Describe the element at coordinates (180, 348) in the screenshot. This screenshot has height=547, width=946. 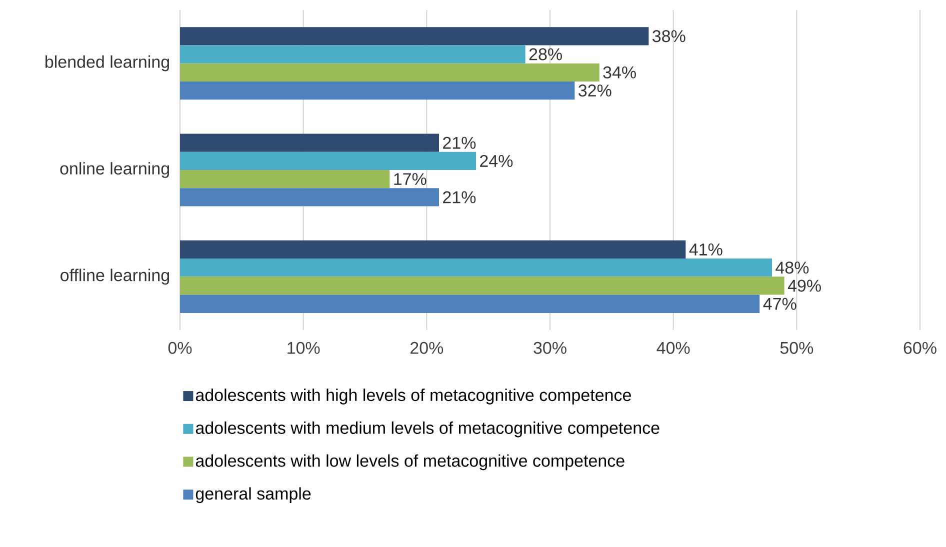
I see `x-tick-label: 0%` at that location.